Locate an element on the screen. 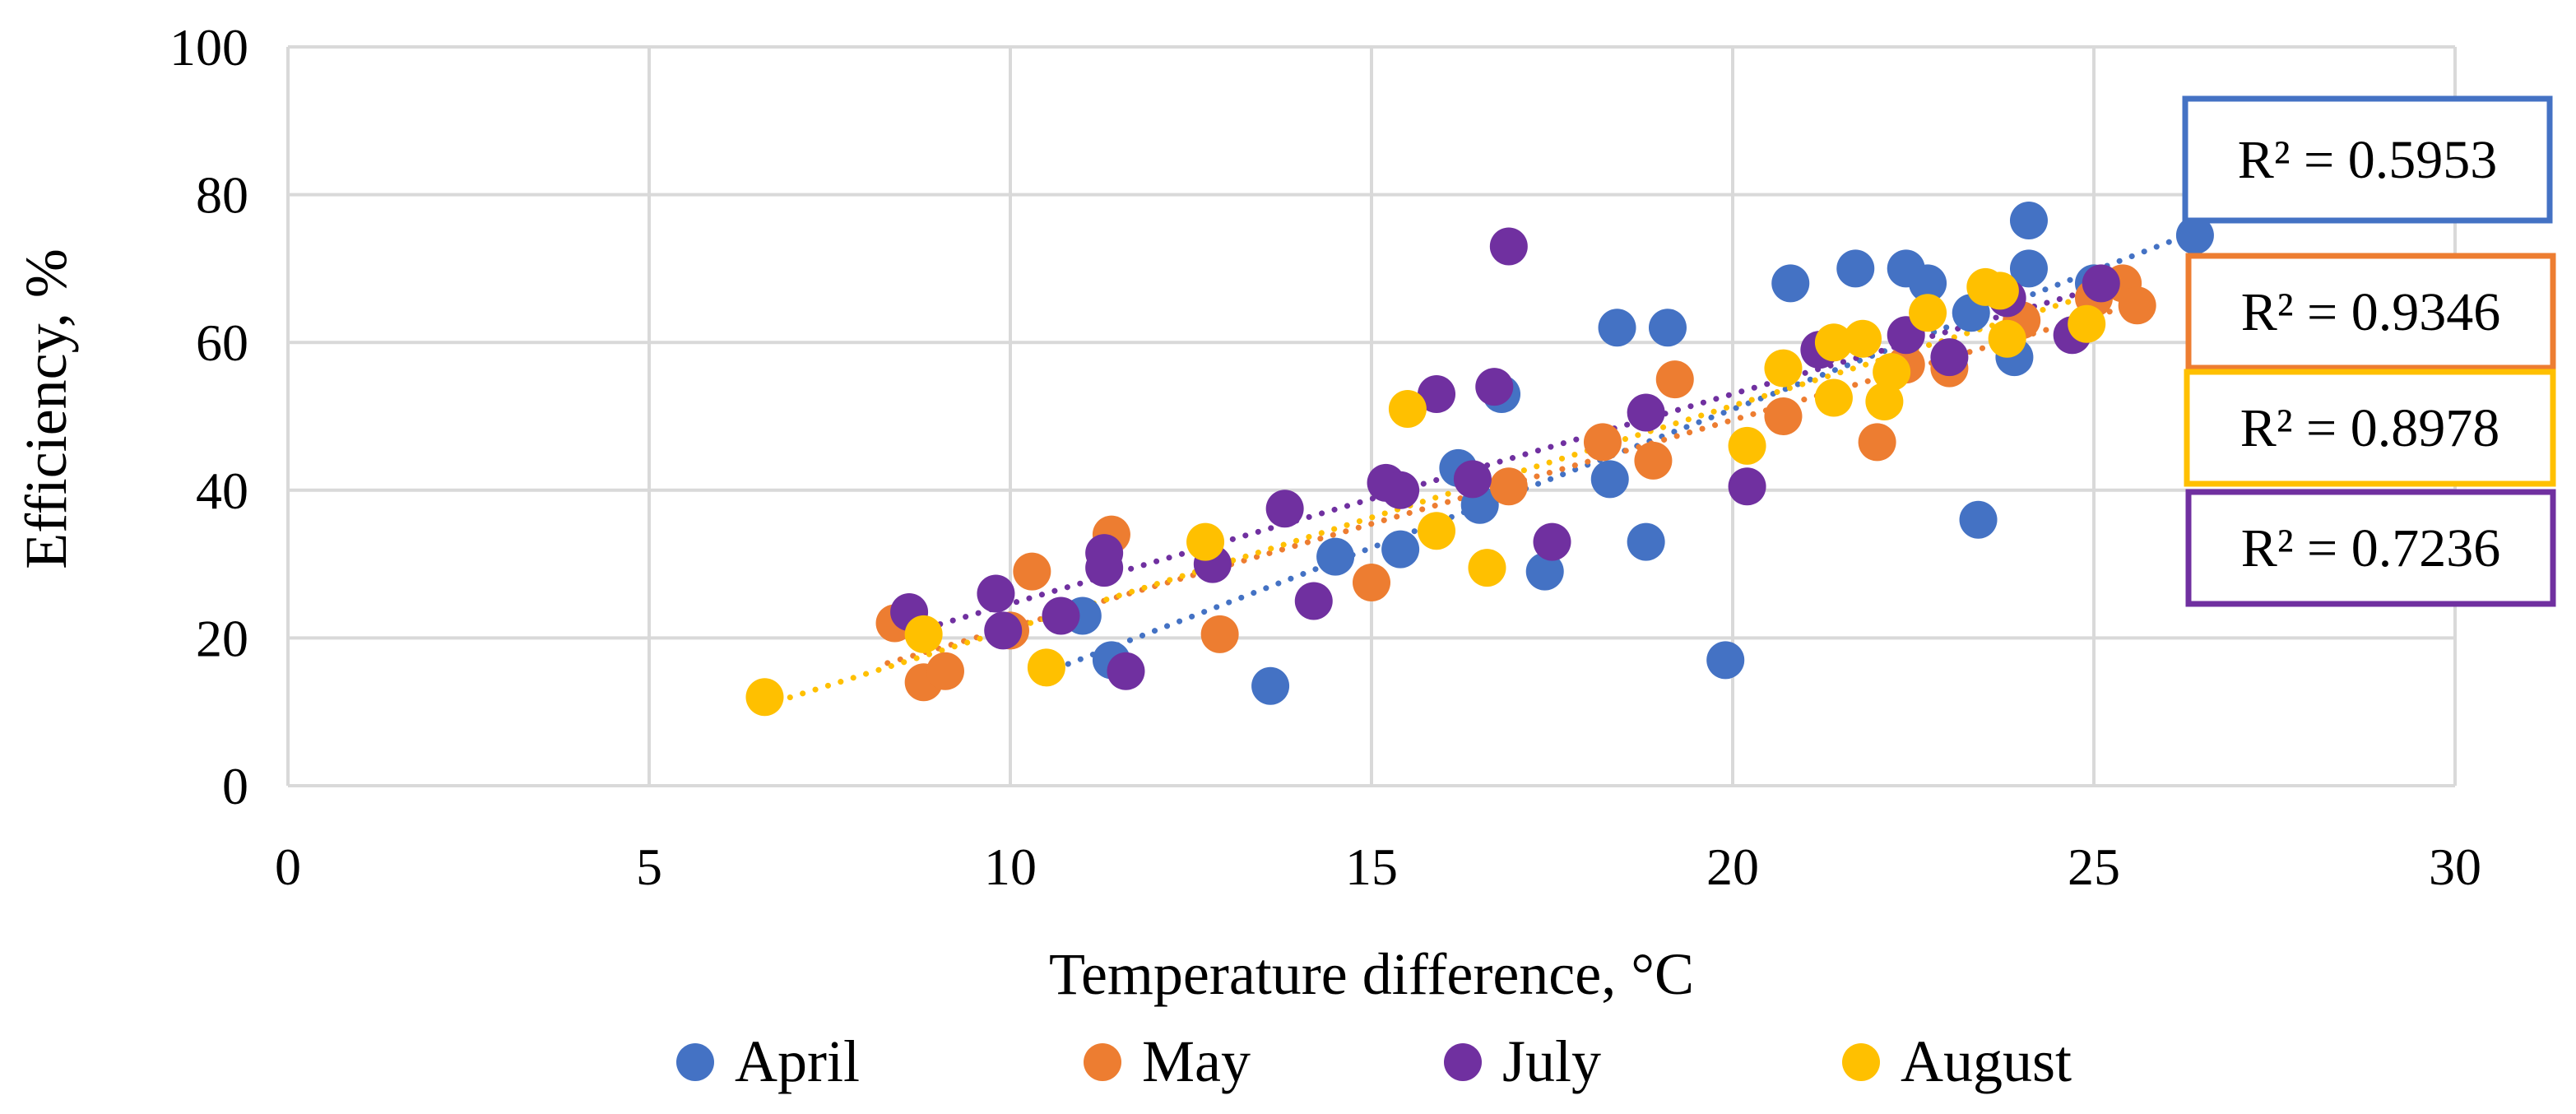 This screenshot has width=2576, height=1114. legend-item-may: May is located at coordinates (1168, 1061).